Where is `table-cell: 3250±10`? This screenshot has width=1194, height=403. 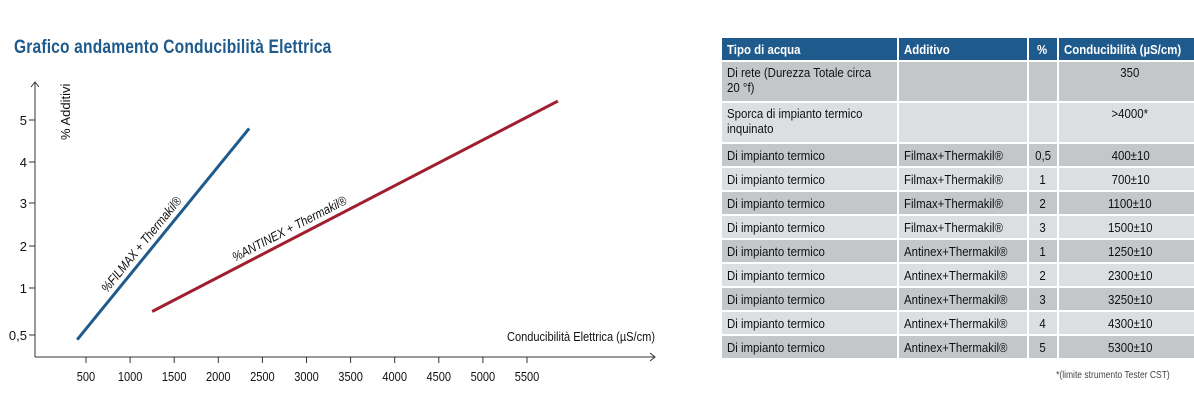
table-cell: 3250±10 is located at coordinates (1126, 299).